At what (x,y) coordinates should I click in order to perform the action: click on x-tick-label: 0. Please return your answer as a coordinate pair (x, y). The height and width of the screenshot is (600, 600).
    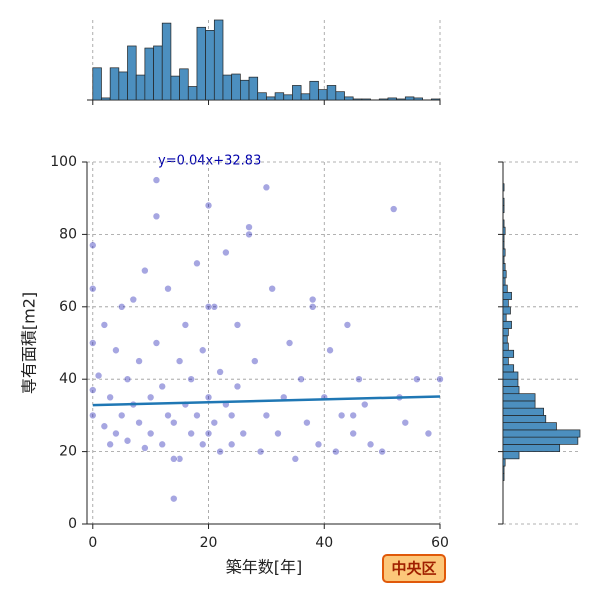
    Looking at the image, I should click on (92, 543).